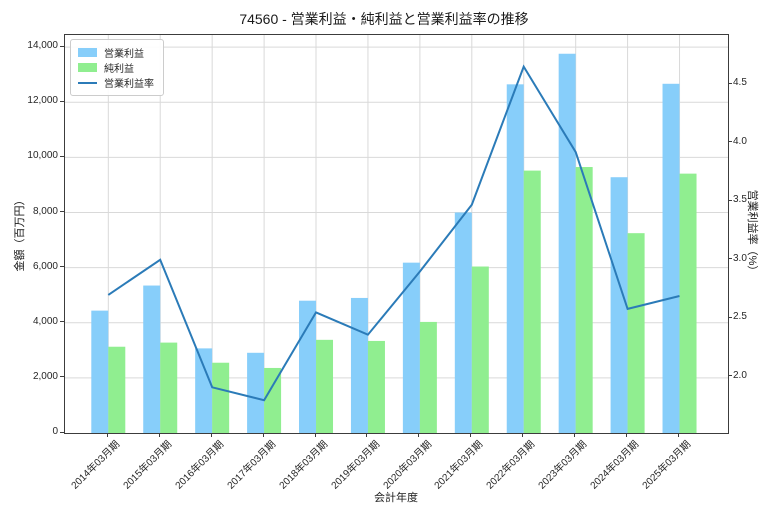 Image resolution: width=768 pixels, height=512 pixels. Describe the element at coordinates (667, 465) in the screenshot. I see `x-tick-label: 2025年03月期` at that location.